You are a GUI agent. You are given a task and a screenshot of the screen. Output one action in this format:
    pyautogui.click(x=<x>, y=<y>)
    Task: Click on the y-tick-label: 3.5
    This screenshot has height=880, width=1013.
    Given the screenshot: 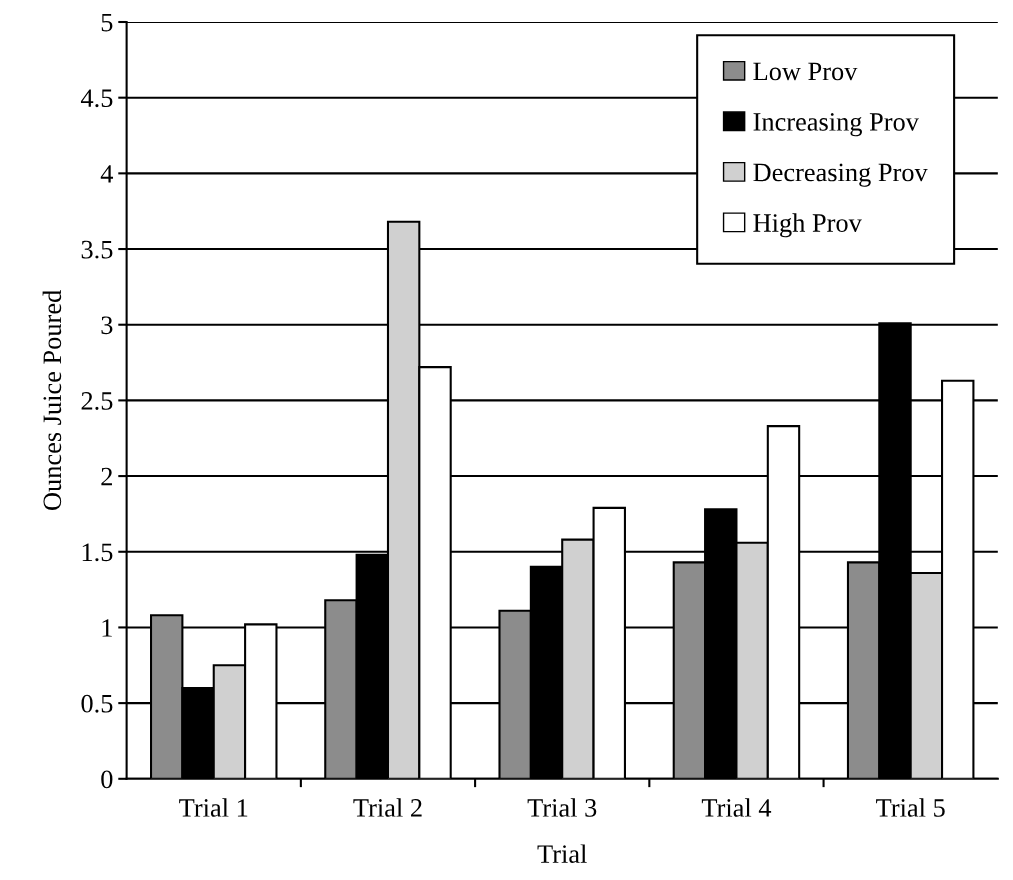 What is the action you would take?
    pyautogui.click(x=97, y=249)
    